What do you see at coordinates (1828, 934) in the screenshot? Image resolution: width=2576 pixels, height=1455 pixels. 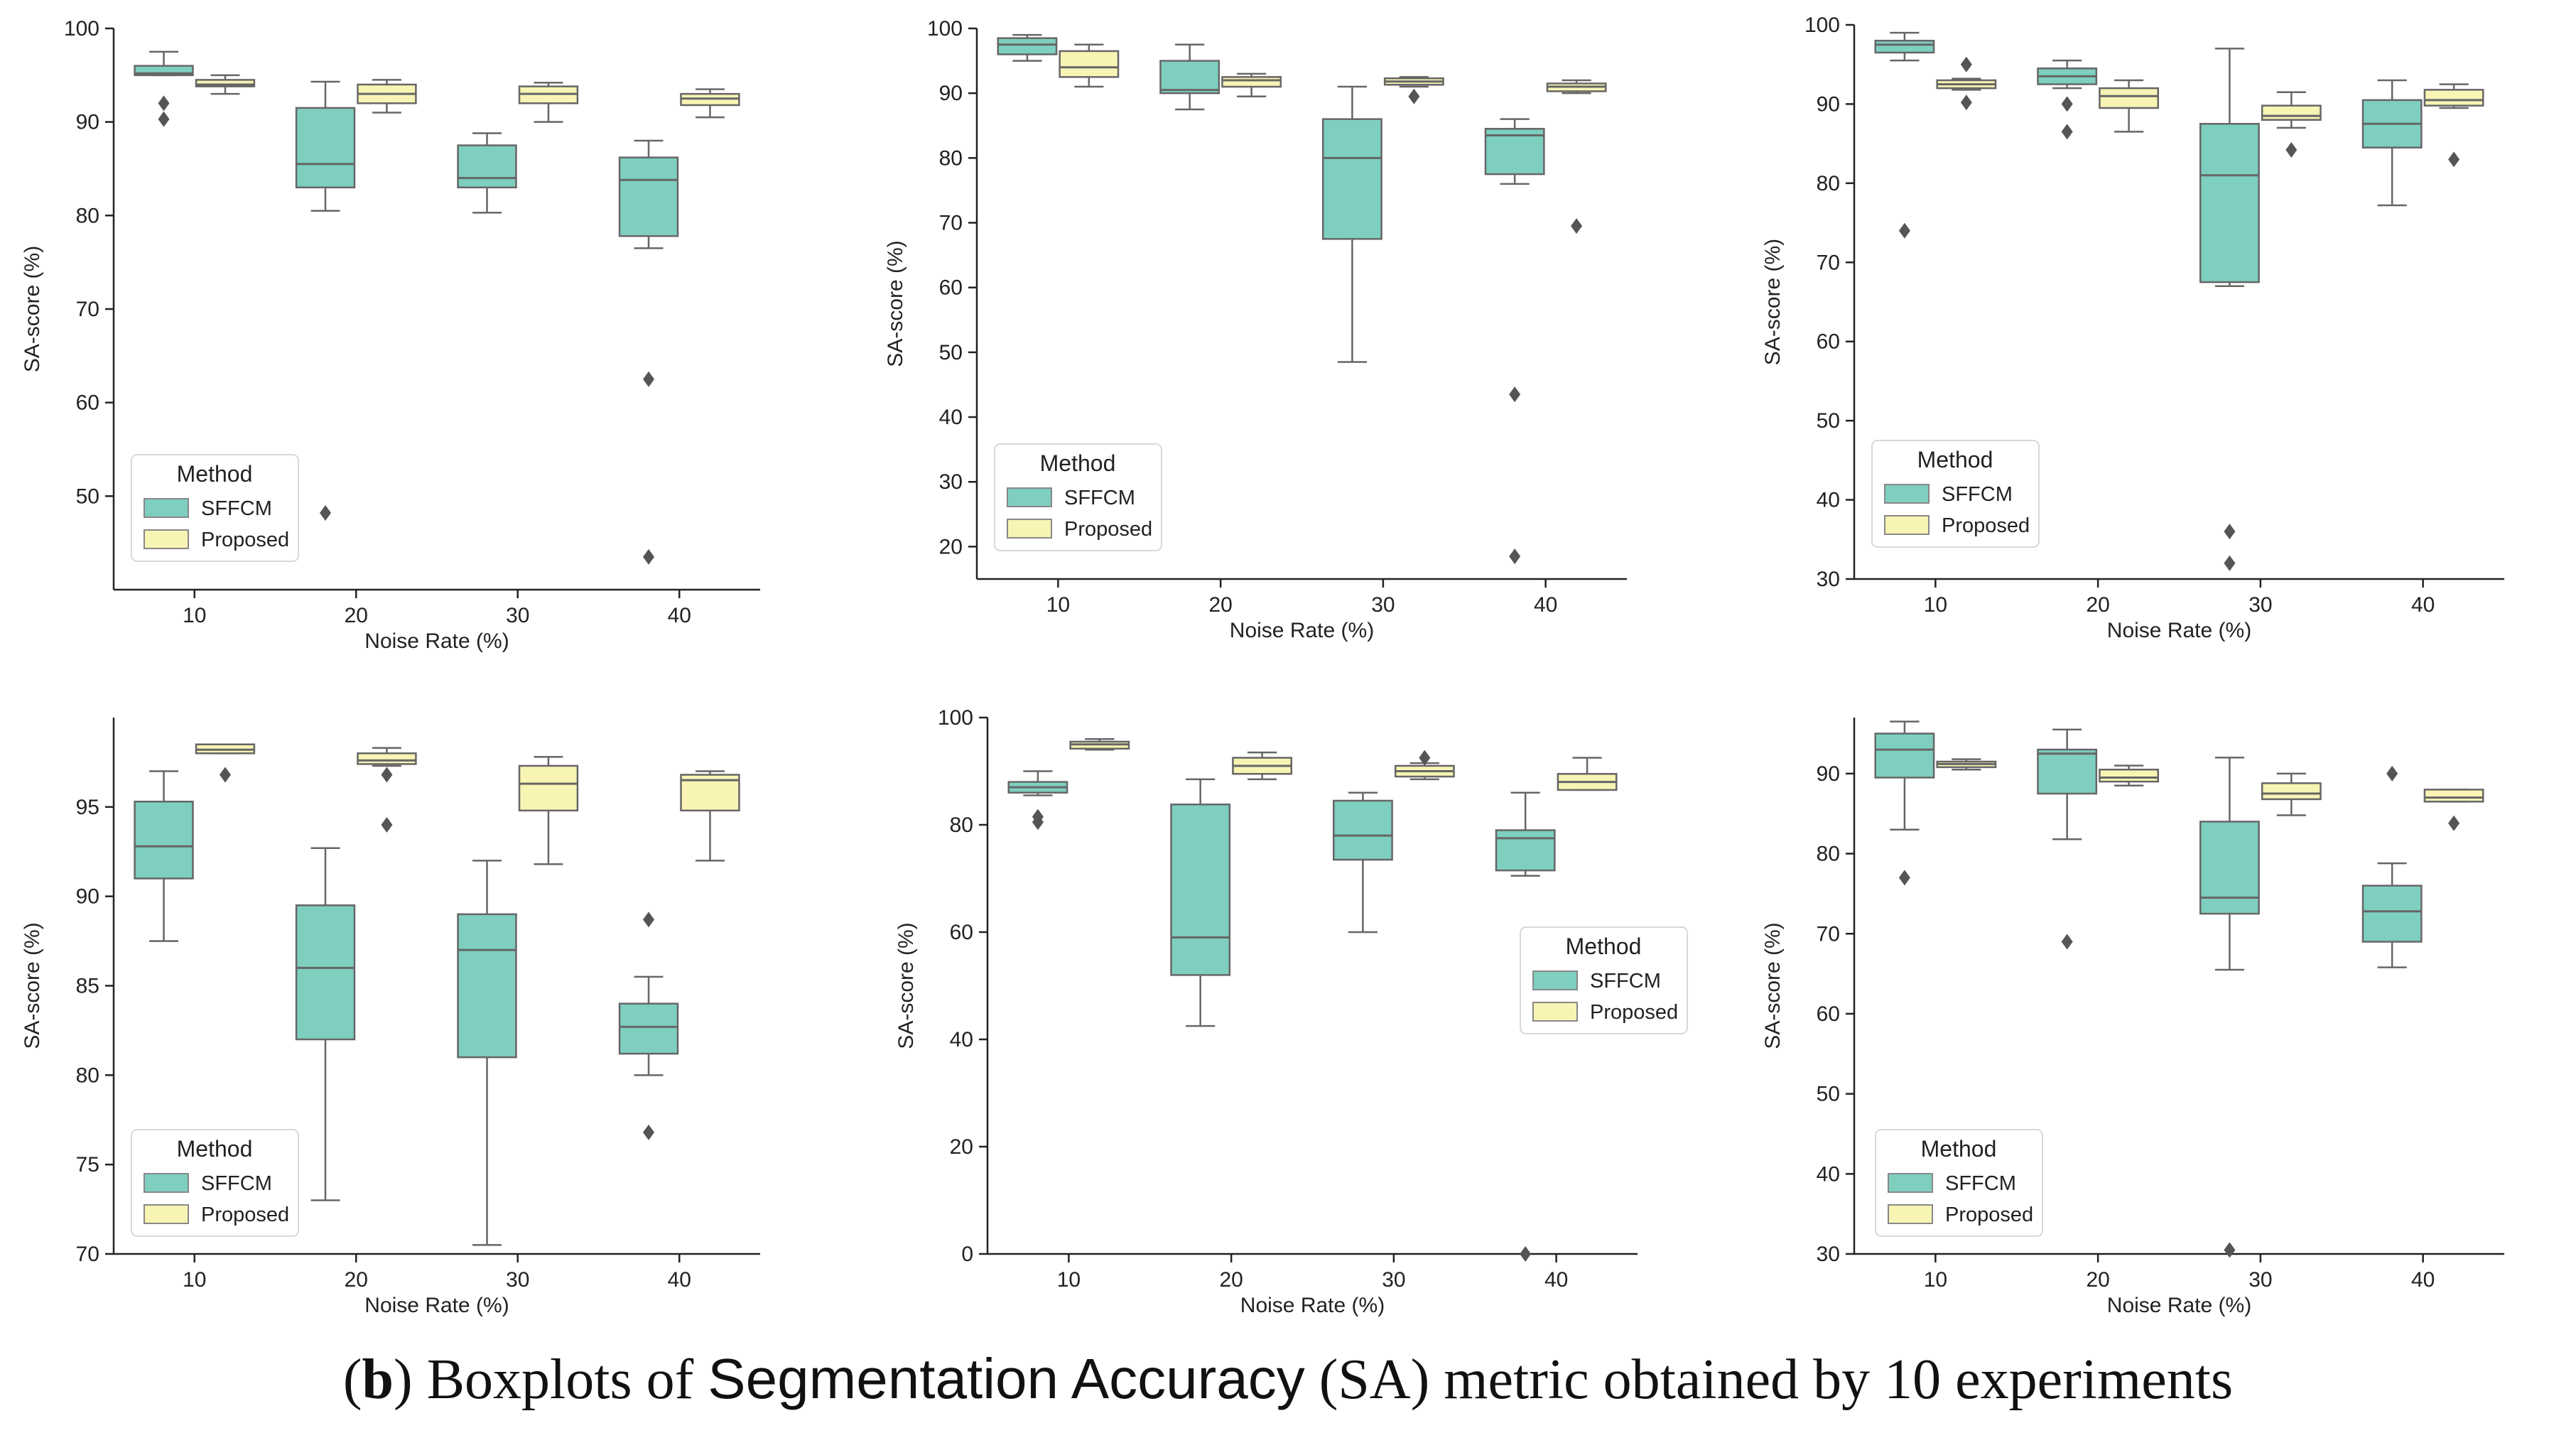 I see `y-tick-label: 70` at bounding box center [1828, 934].